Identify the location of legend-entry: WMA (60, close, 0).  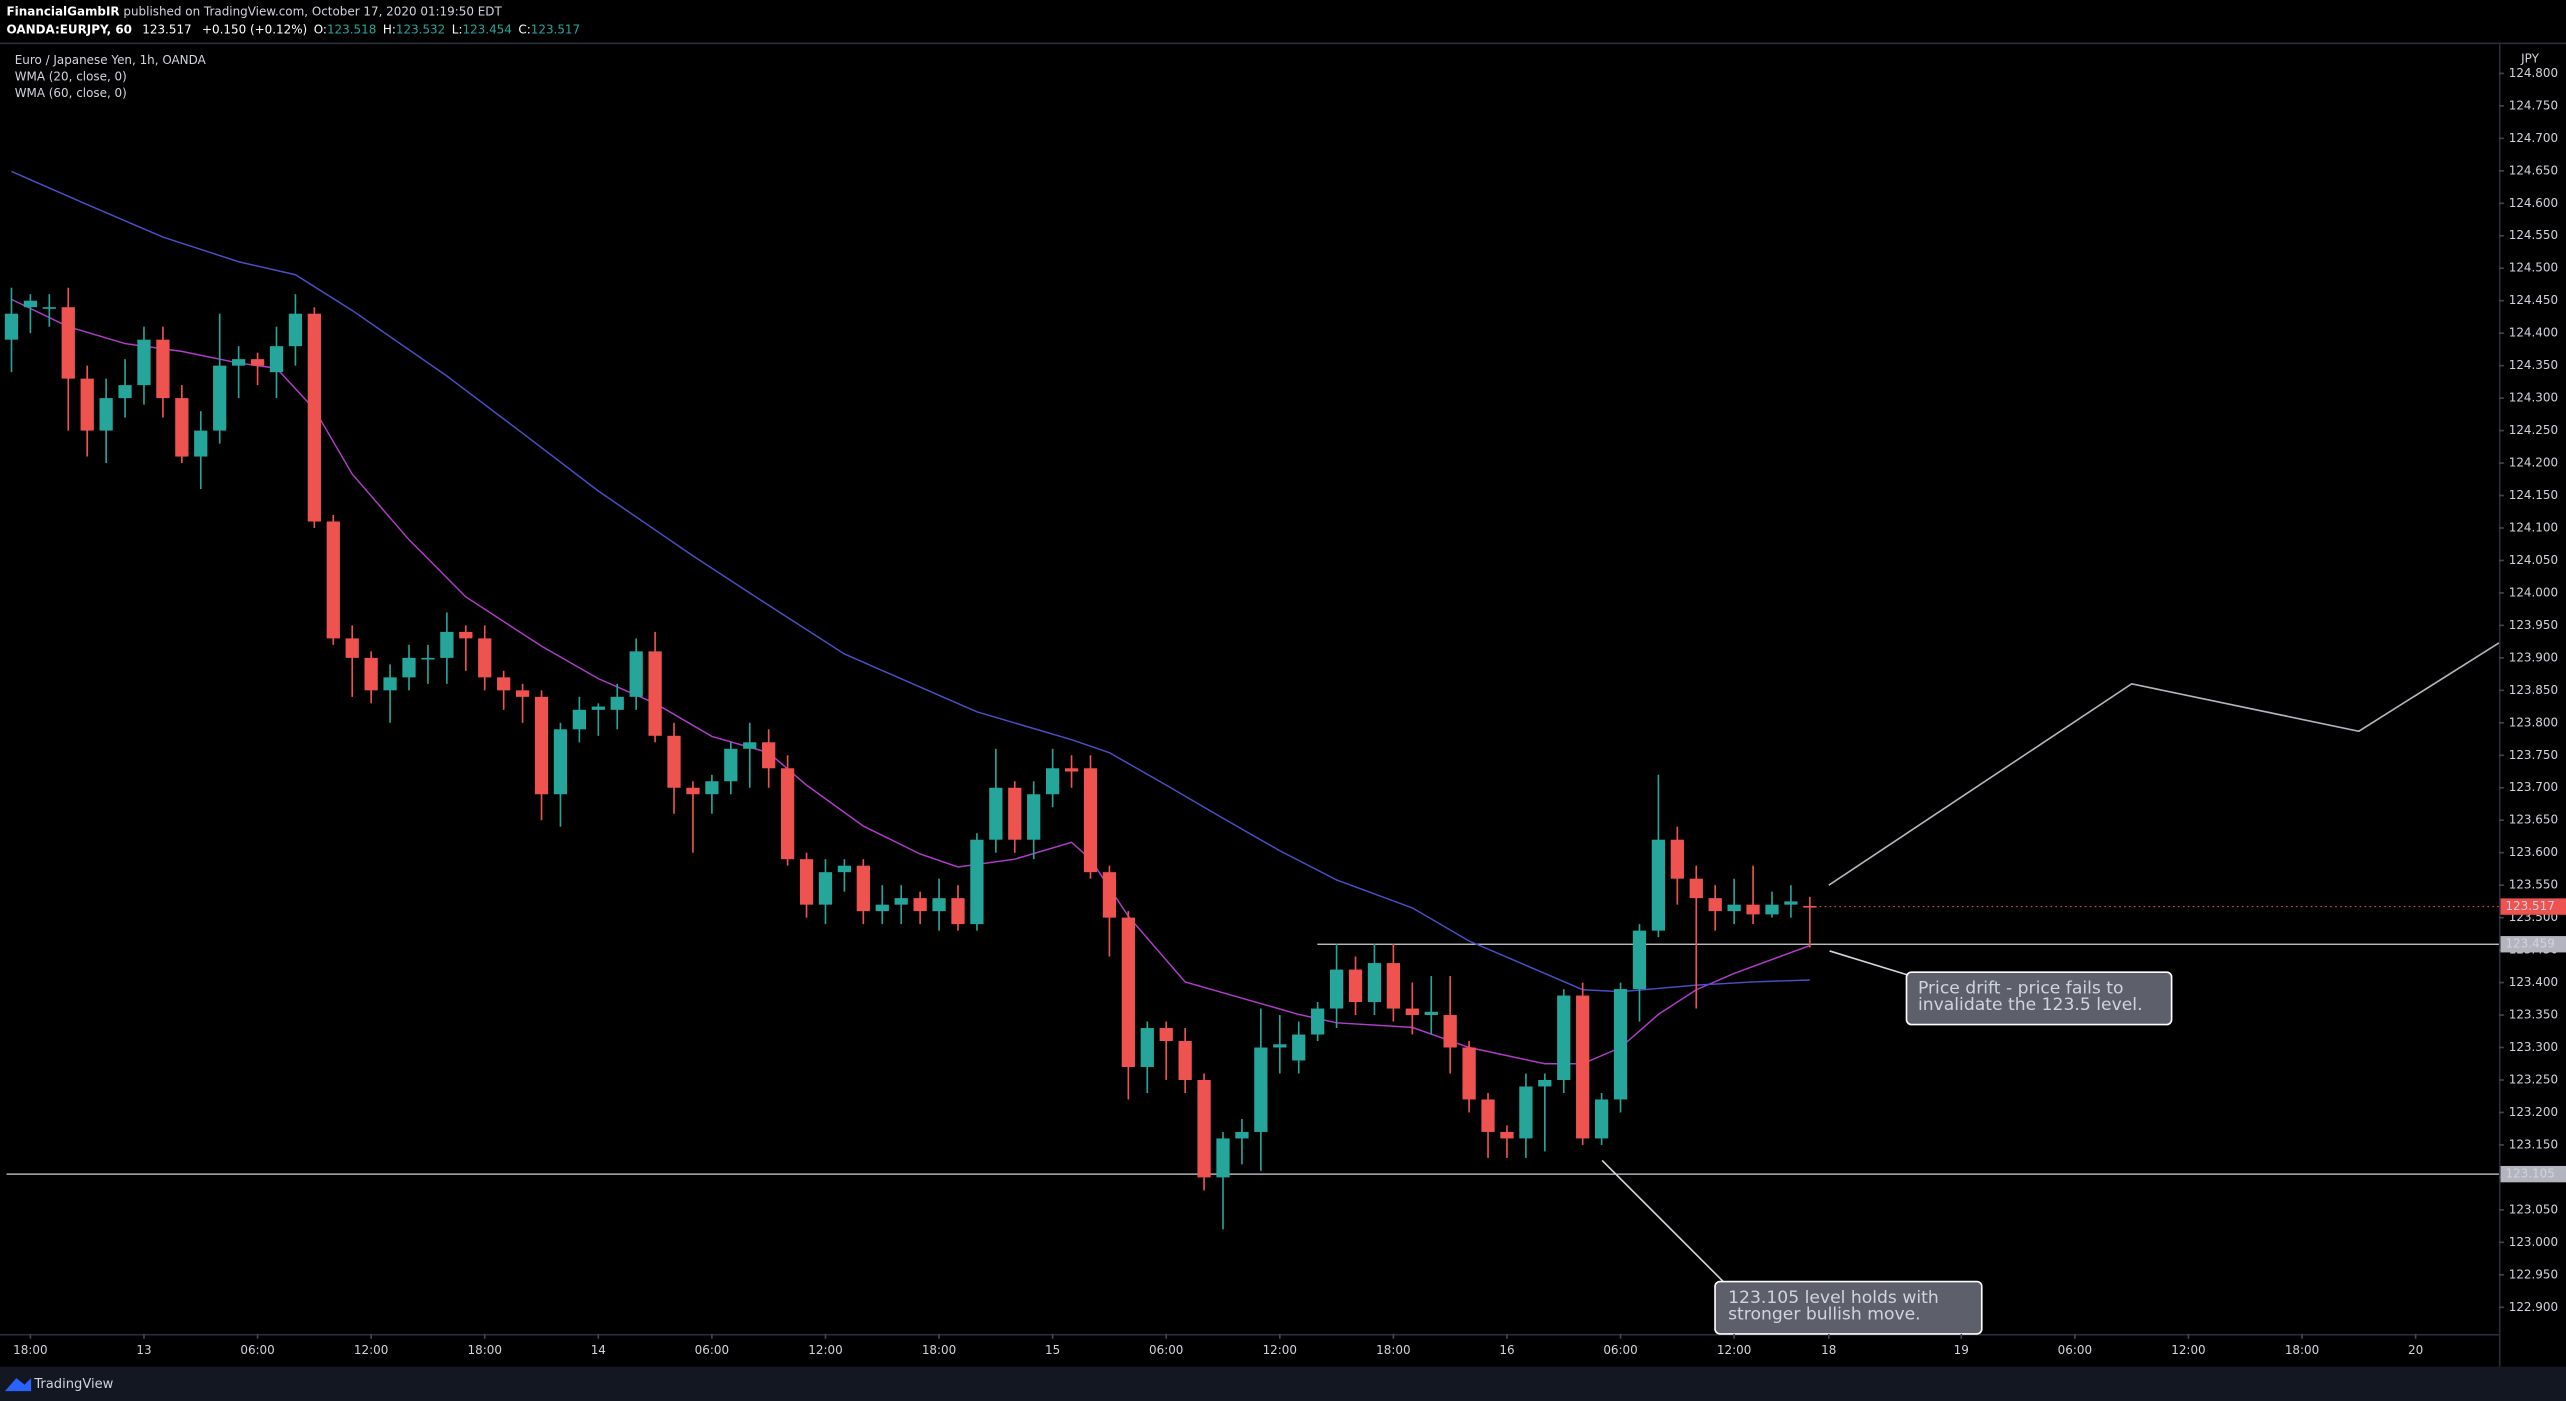
(71, 93).